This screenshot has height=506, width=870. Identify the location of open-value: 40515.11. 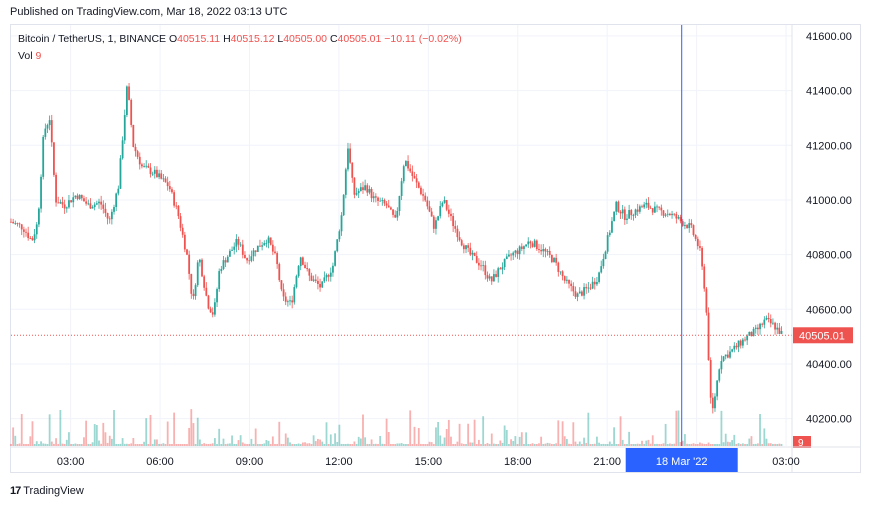
(199, 39).